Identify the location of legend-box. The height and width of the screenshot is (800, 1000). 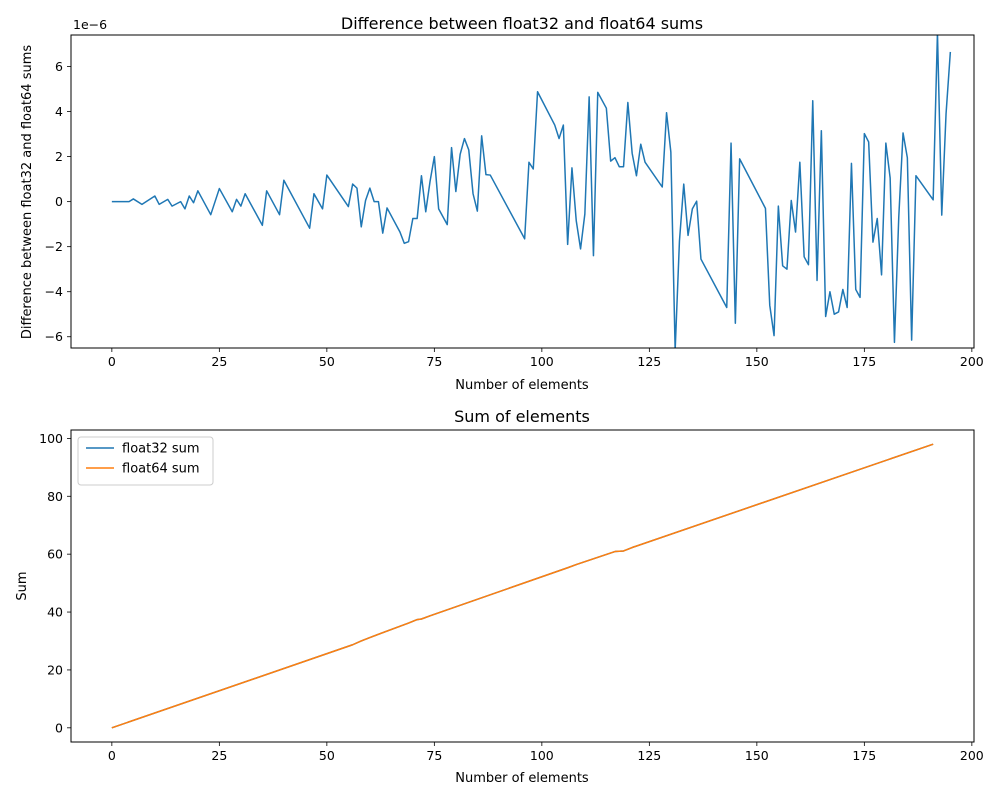
(145, 461).